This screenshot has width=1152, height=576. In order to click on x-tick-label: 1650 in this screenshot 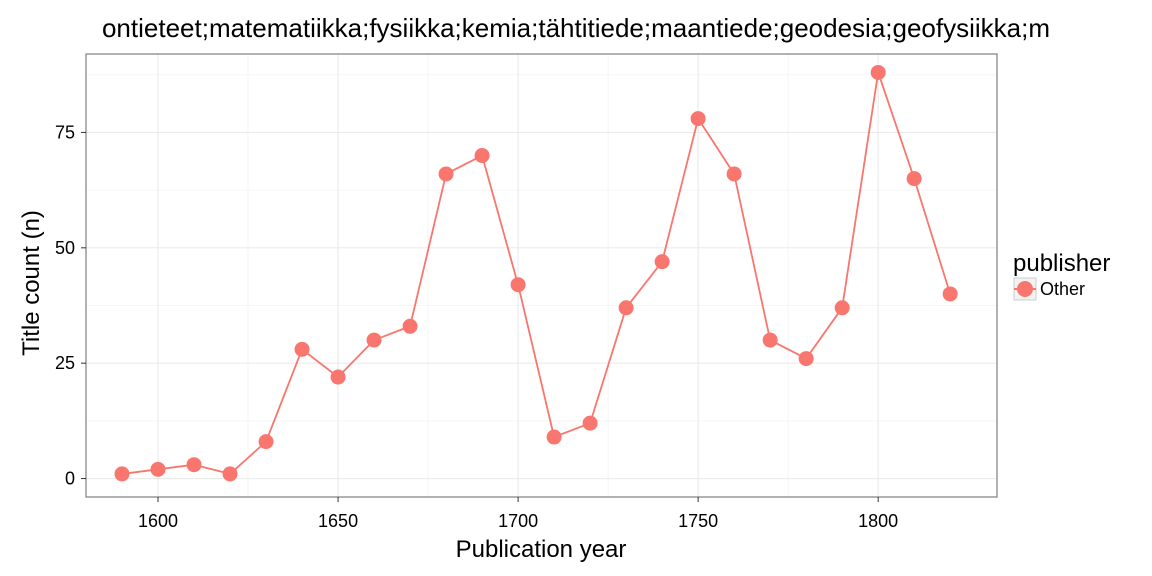, I will do `click(338, 521)`.